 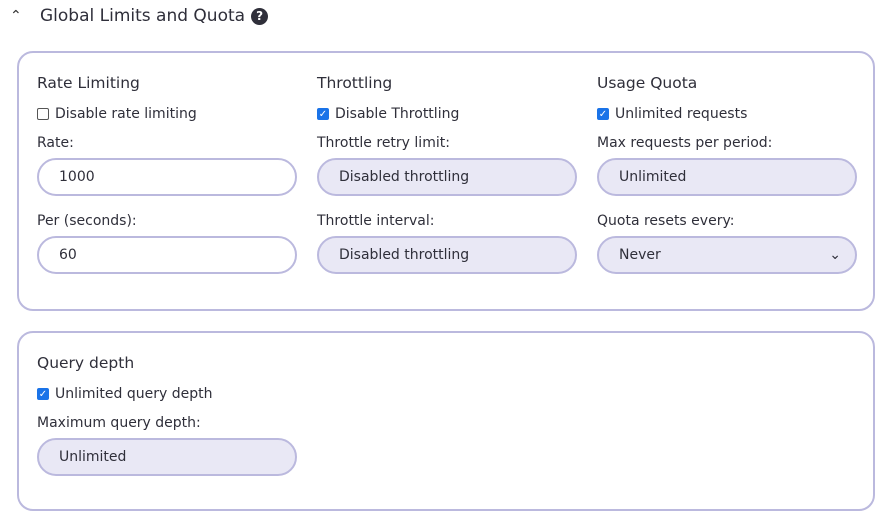 I want to click on checkbox-unchecked-icon, so click(x=43, y=114).